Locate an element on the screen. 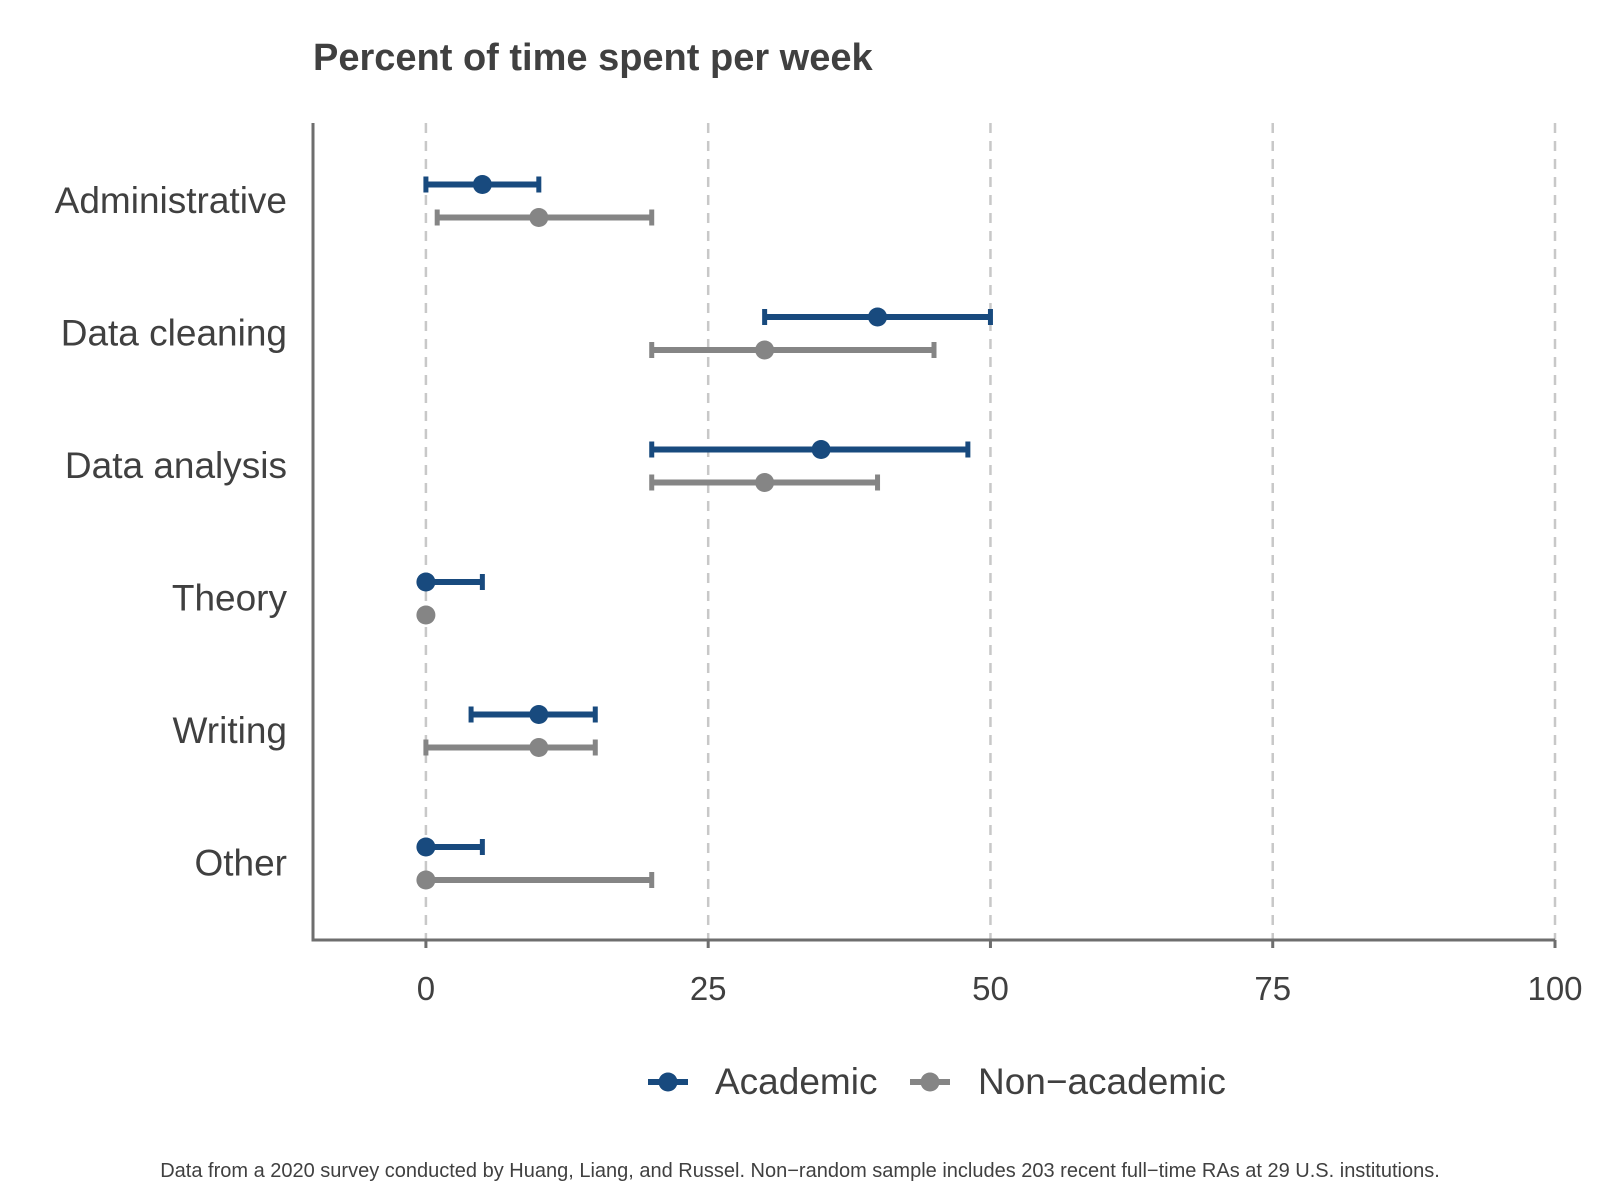  legend: Academic Non−academic is located at coordinates (937, 1081).